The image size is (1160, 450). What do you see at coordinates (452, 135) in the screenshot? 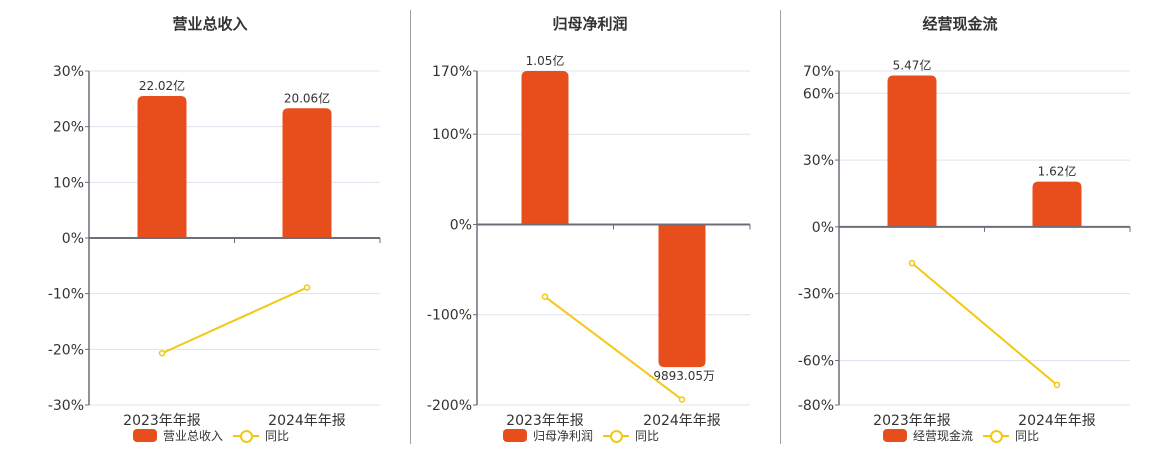
I see `y-tick-label: 100%` at bounding box center [452, 135].